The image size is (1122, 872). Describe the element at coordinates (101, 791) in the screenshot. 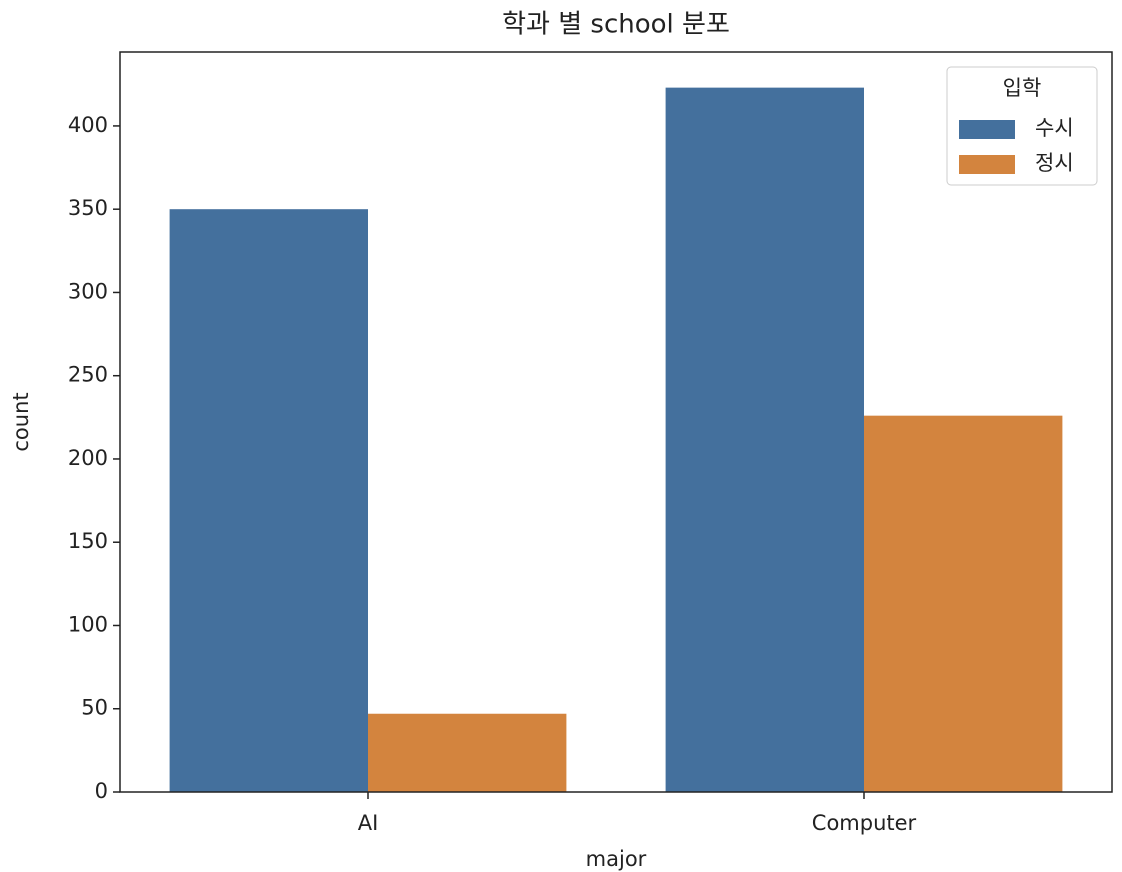

I see `y-tick-label: 0` at that location.